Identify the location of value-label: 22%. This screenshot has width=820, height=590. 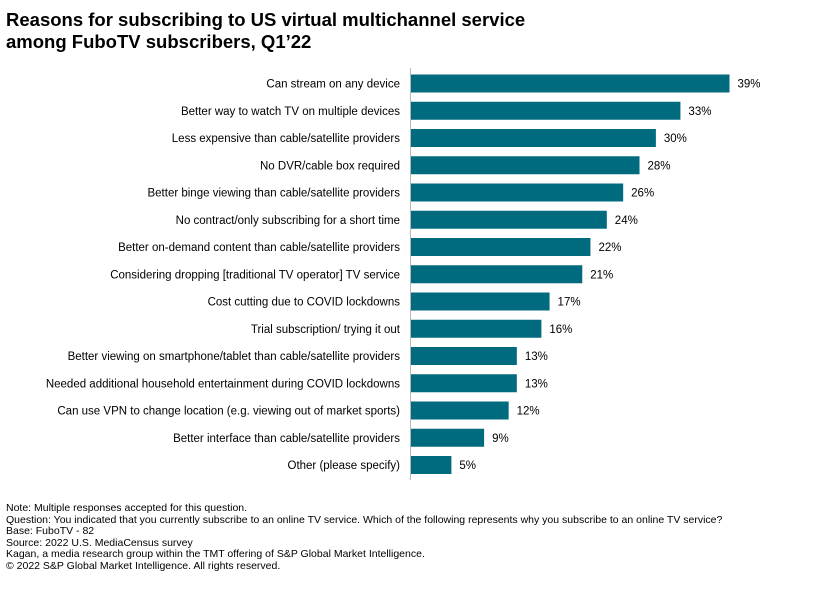
(609, 248).